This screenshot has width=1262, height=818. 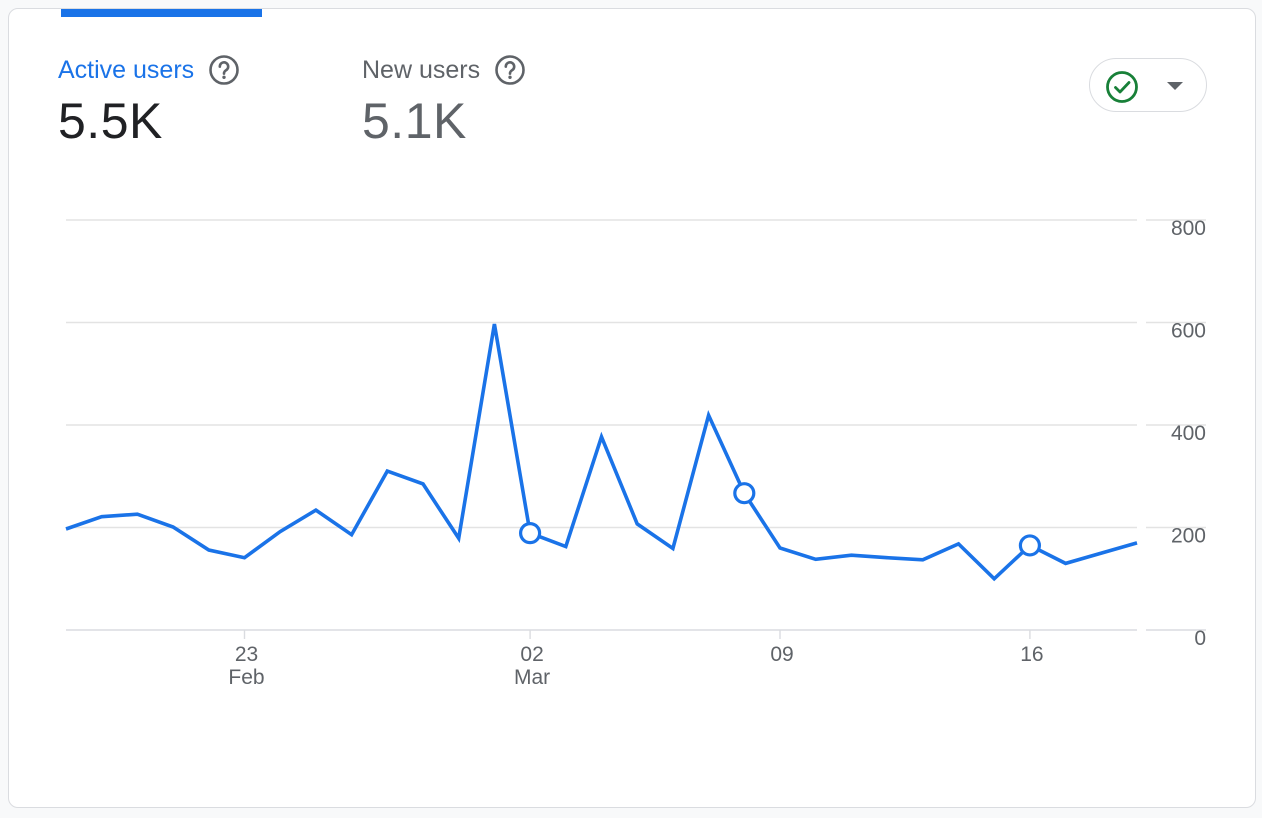 What do you see at coordinates (1122, 87) in the screenshot?
I see `check-circle-icon` at bounding box center [1122, 87].